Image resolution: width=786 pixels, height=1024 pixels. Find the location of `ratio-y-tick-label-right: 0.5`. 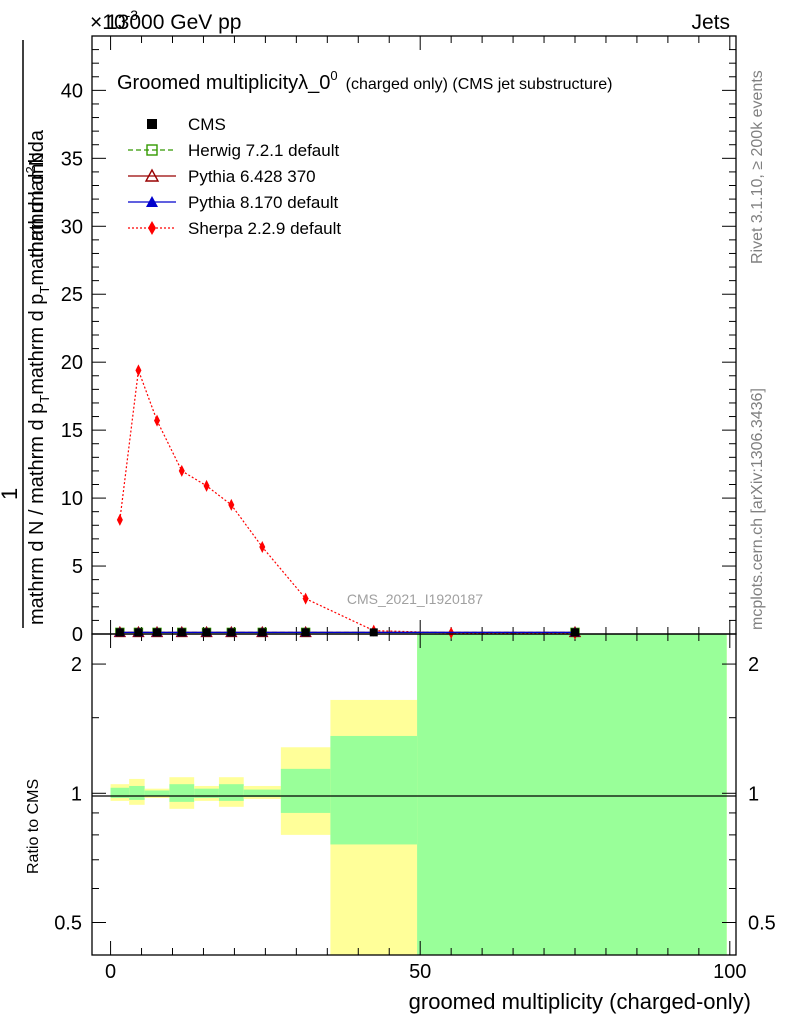

ratio-y-tick-label-right: 0.5 is located at coordinates (762, 923).